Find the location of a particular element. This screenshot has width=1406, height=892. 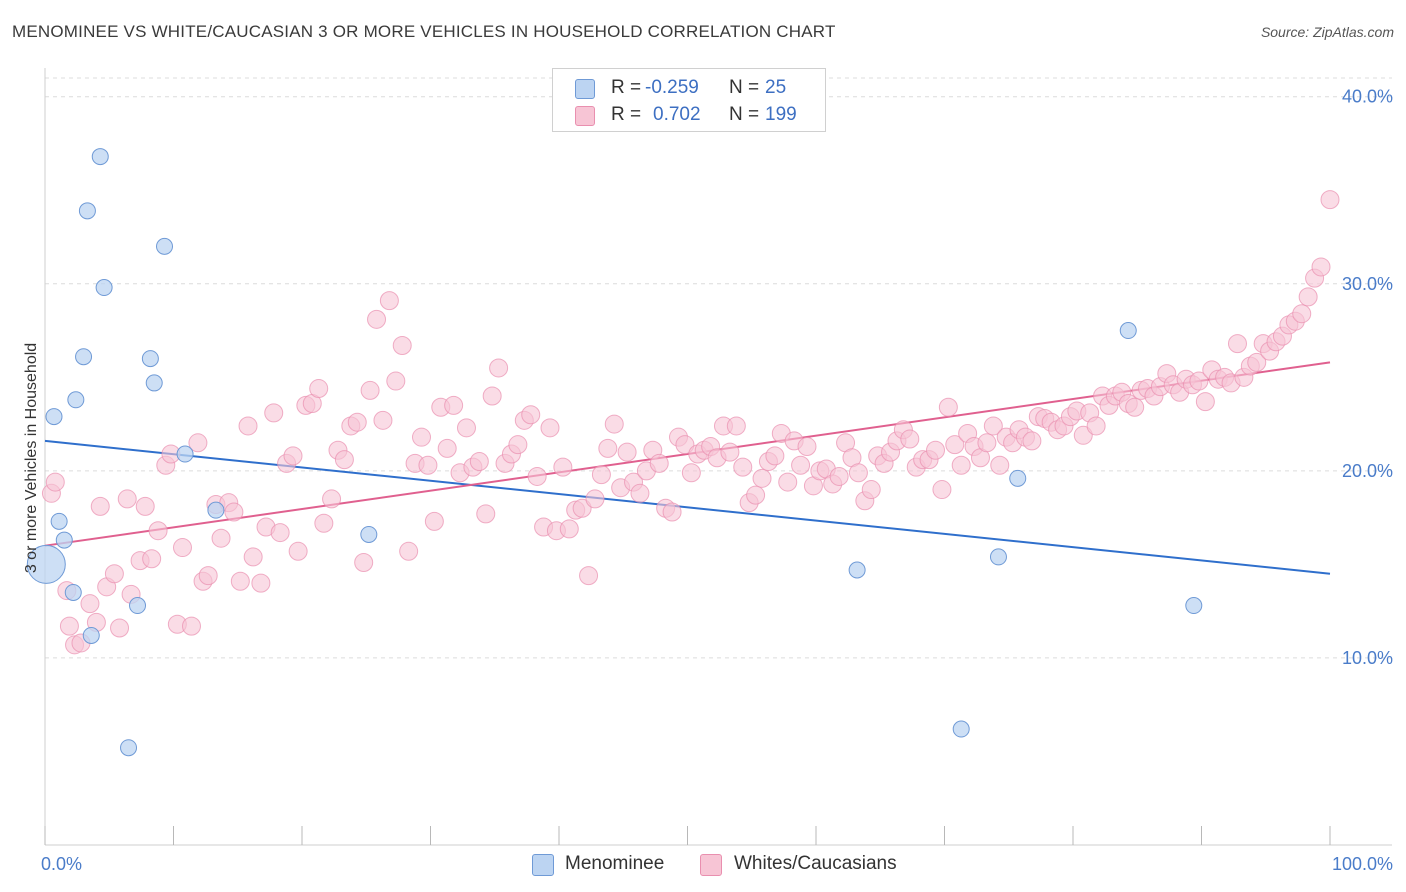

source-label: Source: ZipAtlas.com is located at coordinates (1327, 32).